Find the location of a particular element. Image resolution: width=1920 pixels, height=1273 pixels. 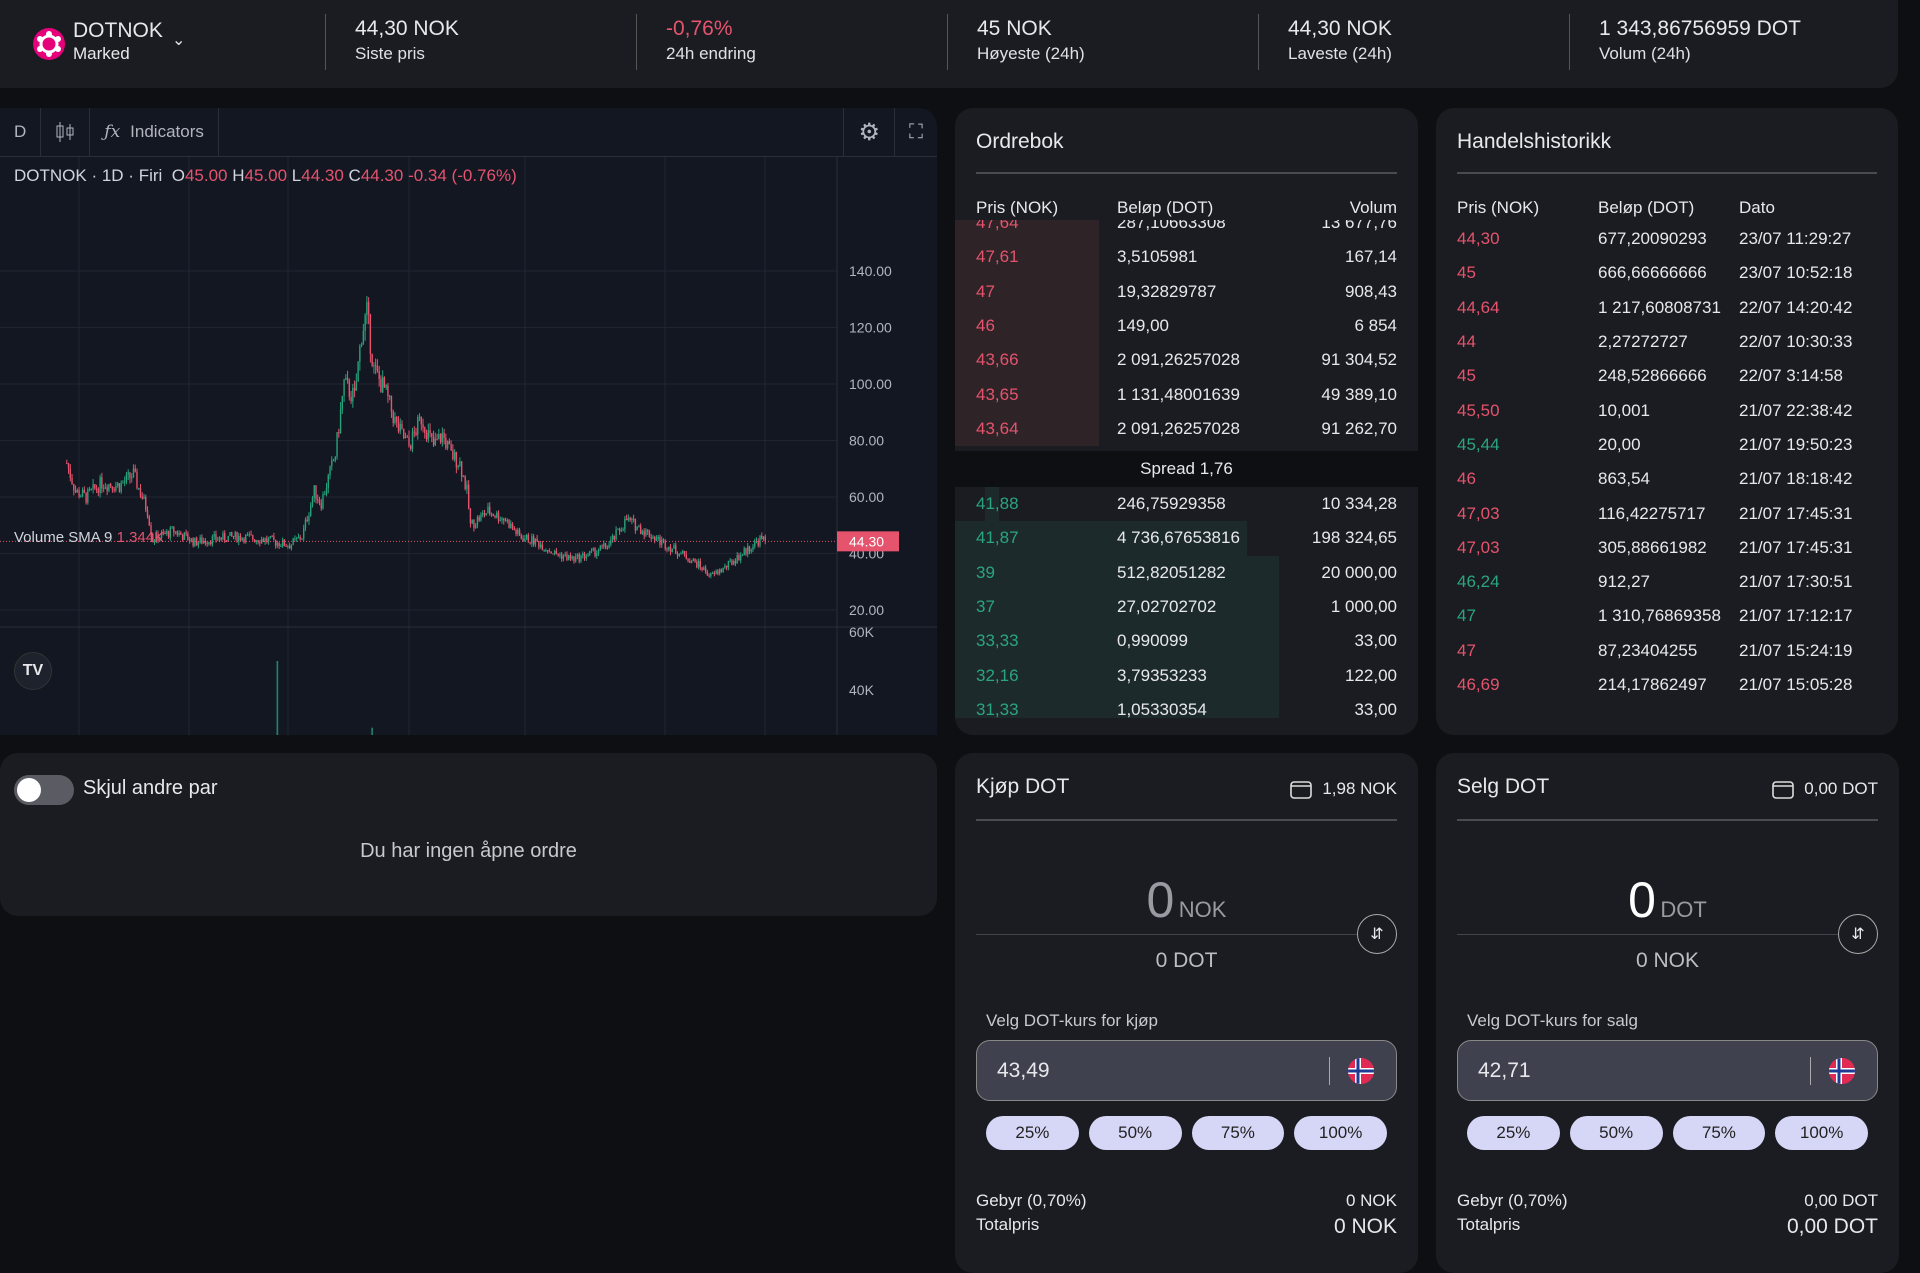

trade-row: 44 2,27272727 22/07 10:30:33 is located at coordinates (1667, 342).